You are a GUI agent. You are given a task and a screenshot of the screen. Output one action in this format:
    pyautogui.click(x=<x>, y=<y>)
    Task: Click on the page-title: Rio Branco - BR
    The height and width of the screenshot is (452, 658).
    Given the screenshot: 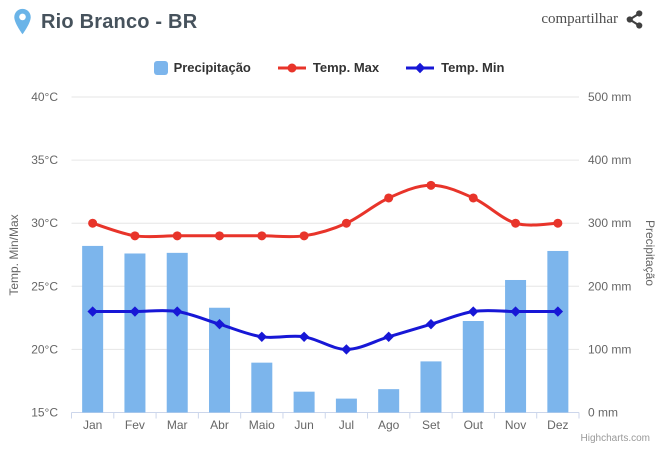 What is the action you would take?
    pyautogui.click(x=119, y=21)
    